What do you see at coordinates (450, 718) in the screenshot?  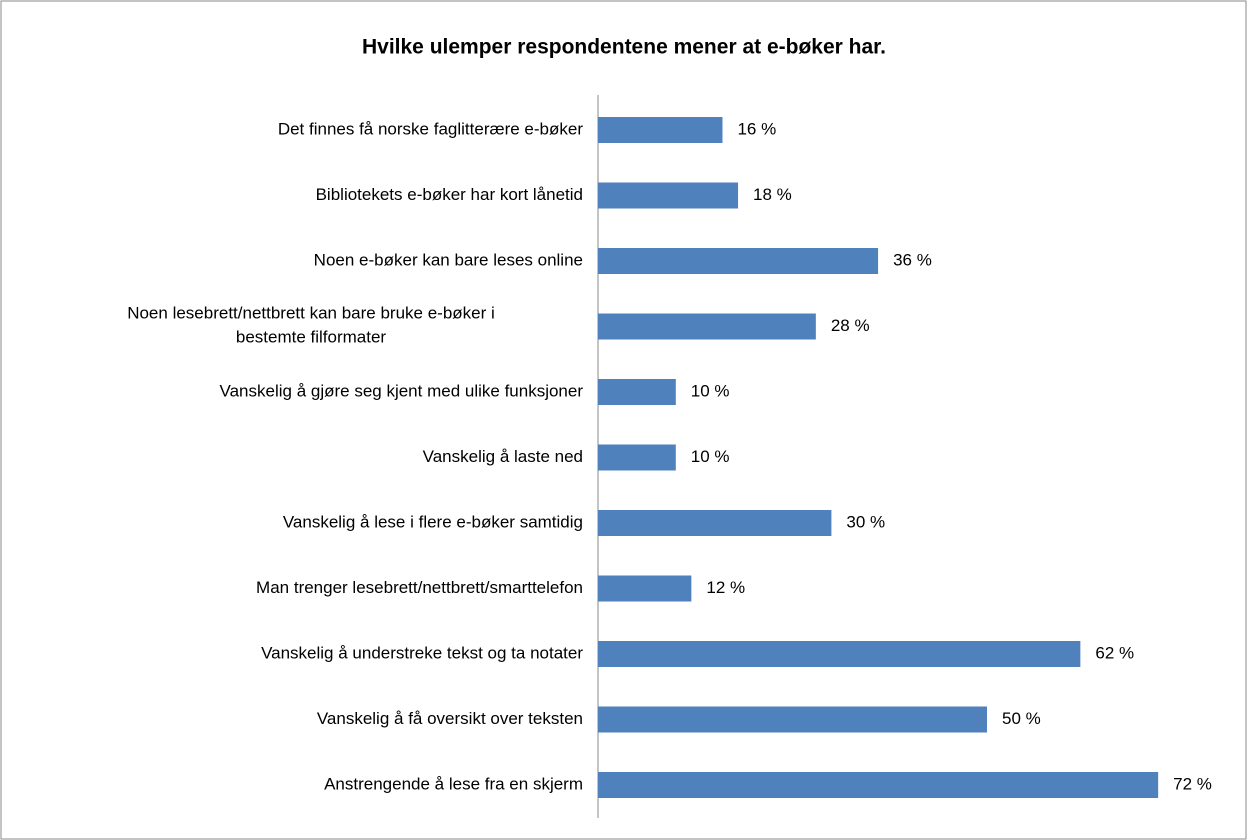 I see `category-label: Vanskelig å få oversikt over teksten` at bounding box center [450, 718].